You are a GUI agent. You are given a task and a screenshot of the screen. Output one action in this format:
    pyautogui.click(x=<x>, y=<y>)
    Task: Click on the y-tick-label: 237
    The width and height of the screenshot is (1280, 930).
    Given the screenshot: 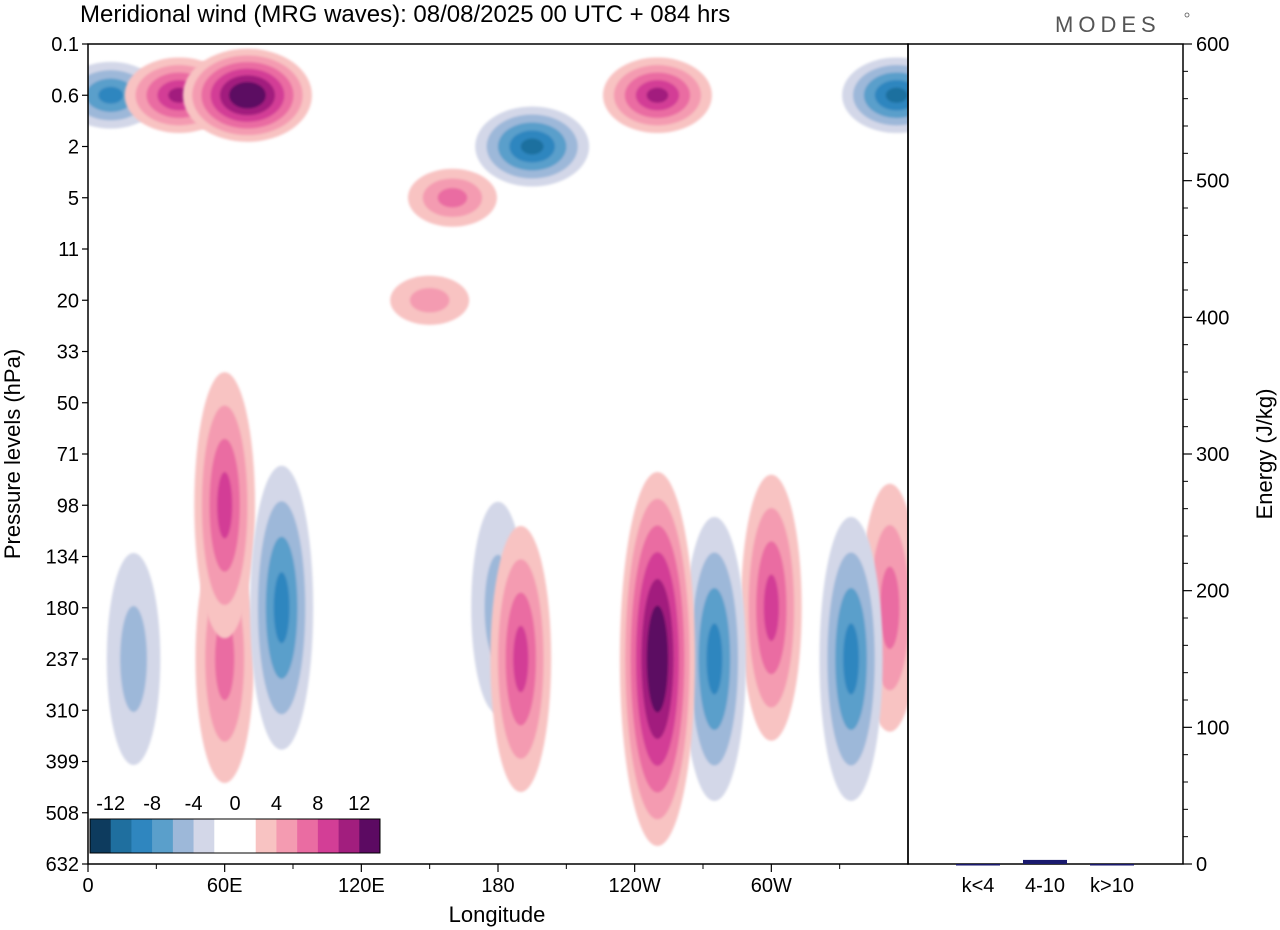 What is the action you would take?
    pyautogui.click(x=62, y=660)
    